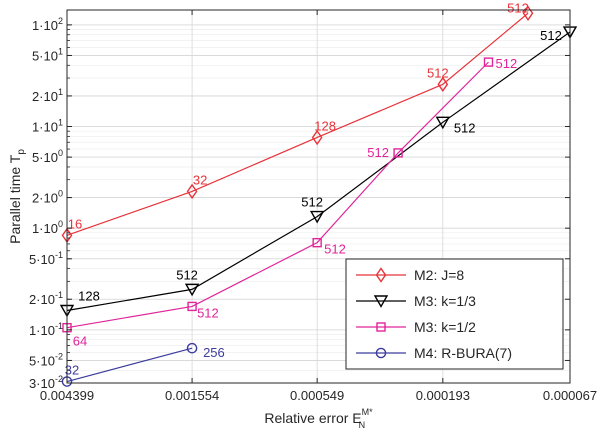 This screenshot has height=436, width=605. I want to click on y-tick-label: 5·10⁻¹, so click(46, 258).